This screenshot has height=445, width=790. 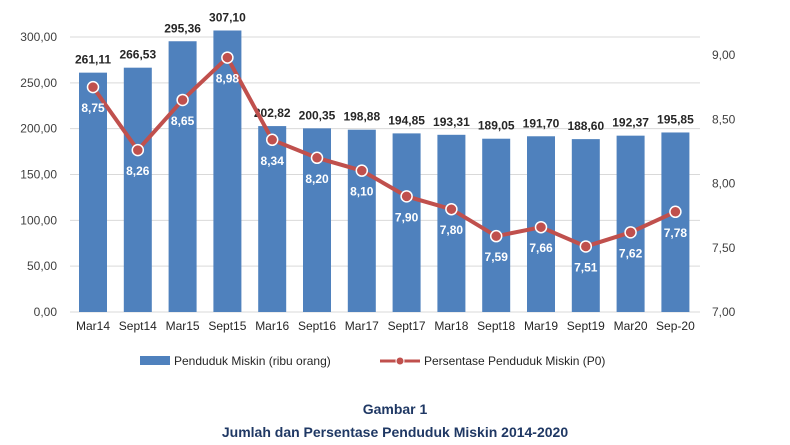 I want to click on x-tick-label: Mar16, so click(x=272, y=326).